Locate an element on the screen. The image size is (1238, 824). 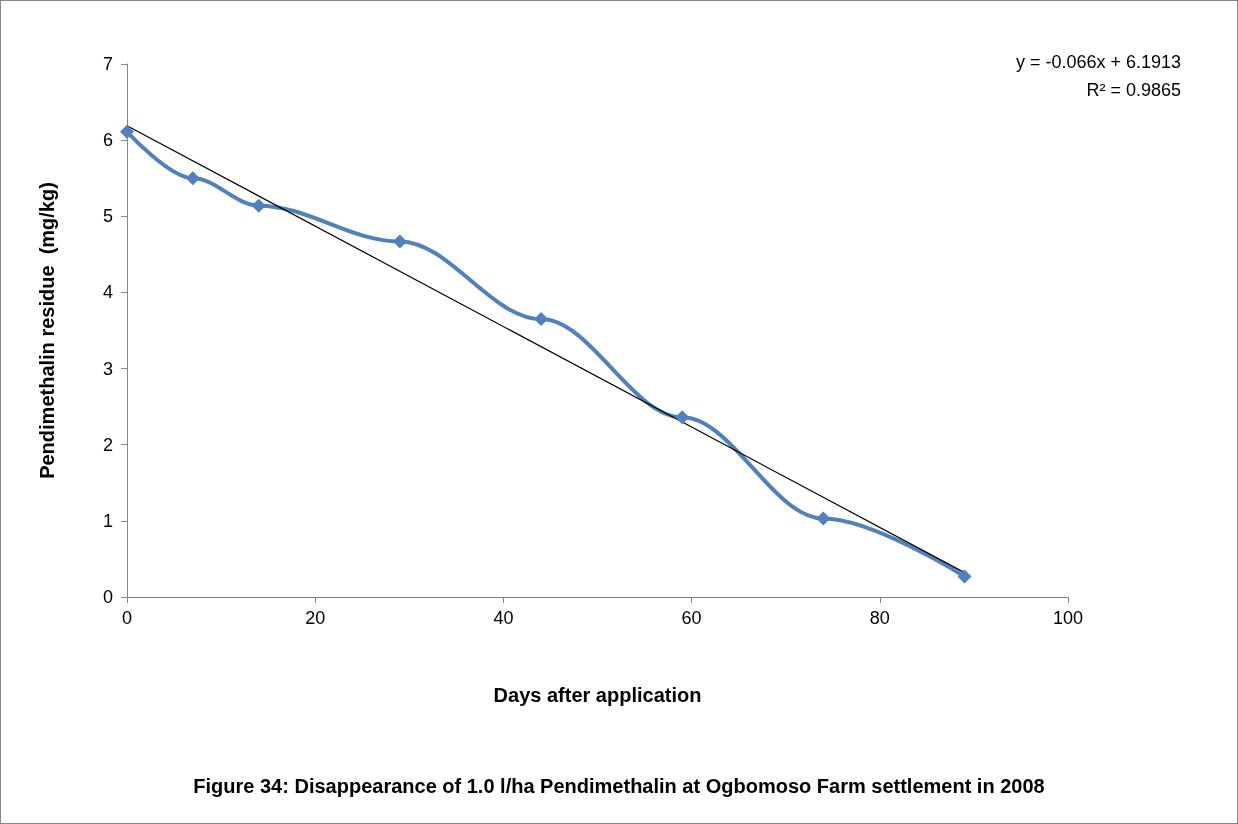
x-tick-label: 20 is located at coordinates (315, 618).